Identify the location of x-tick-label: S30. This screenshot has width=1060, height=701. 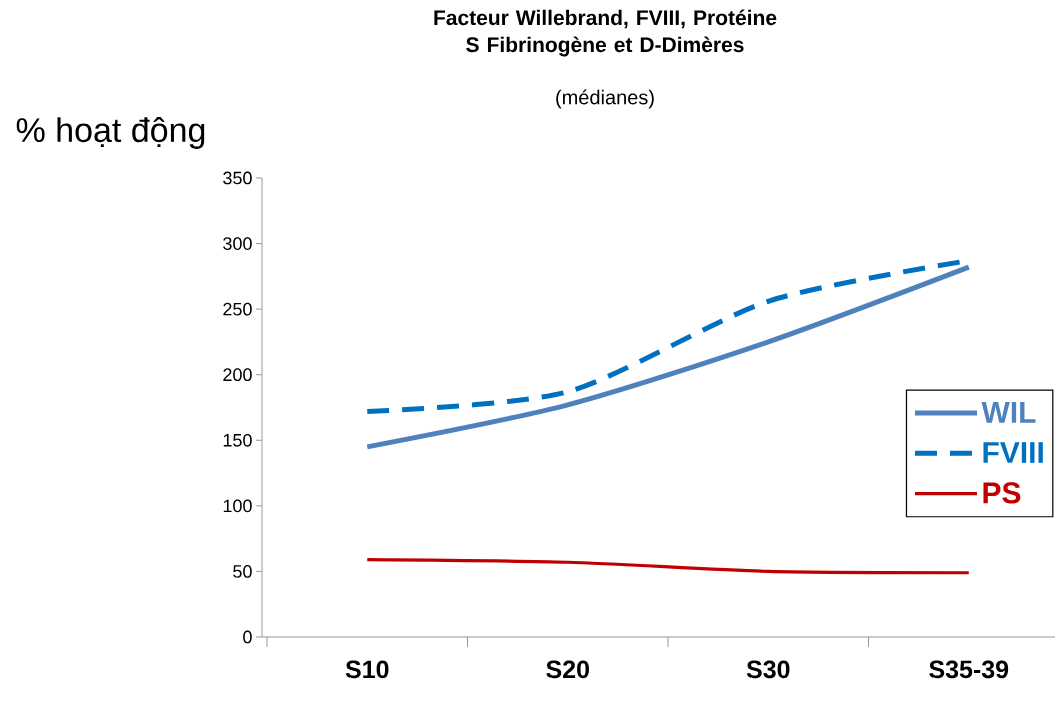
(768, 669).